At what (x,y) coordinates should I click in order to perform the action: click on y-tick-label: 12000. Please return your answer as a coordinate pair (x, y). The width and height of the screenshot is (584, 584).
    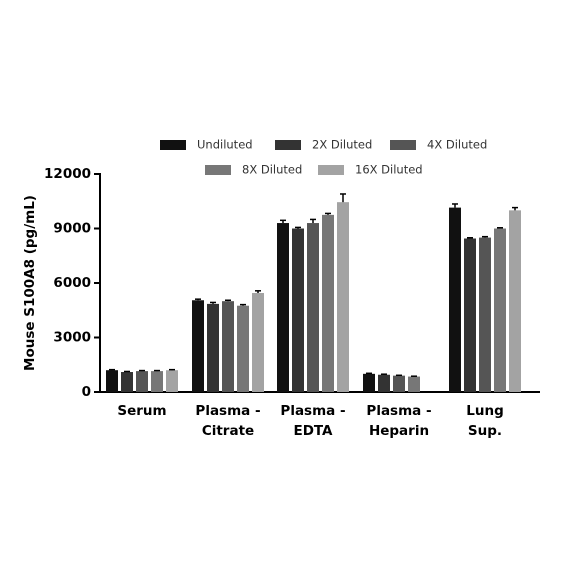
    Looking at the image, I should click on (67, 174).